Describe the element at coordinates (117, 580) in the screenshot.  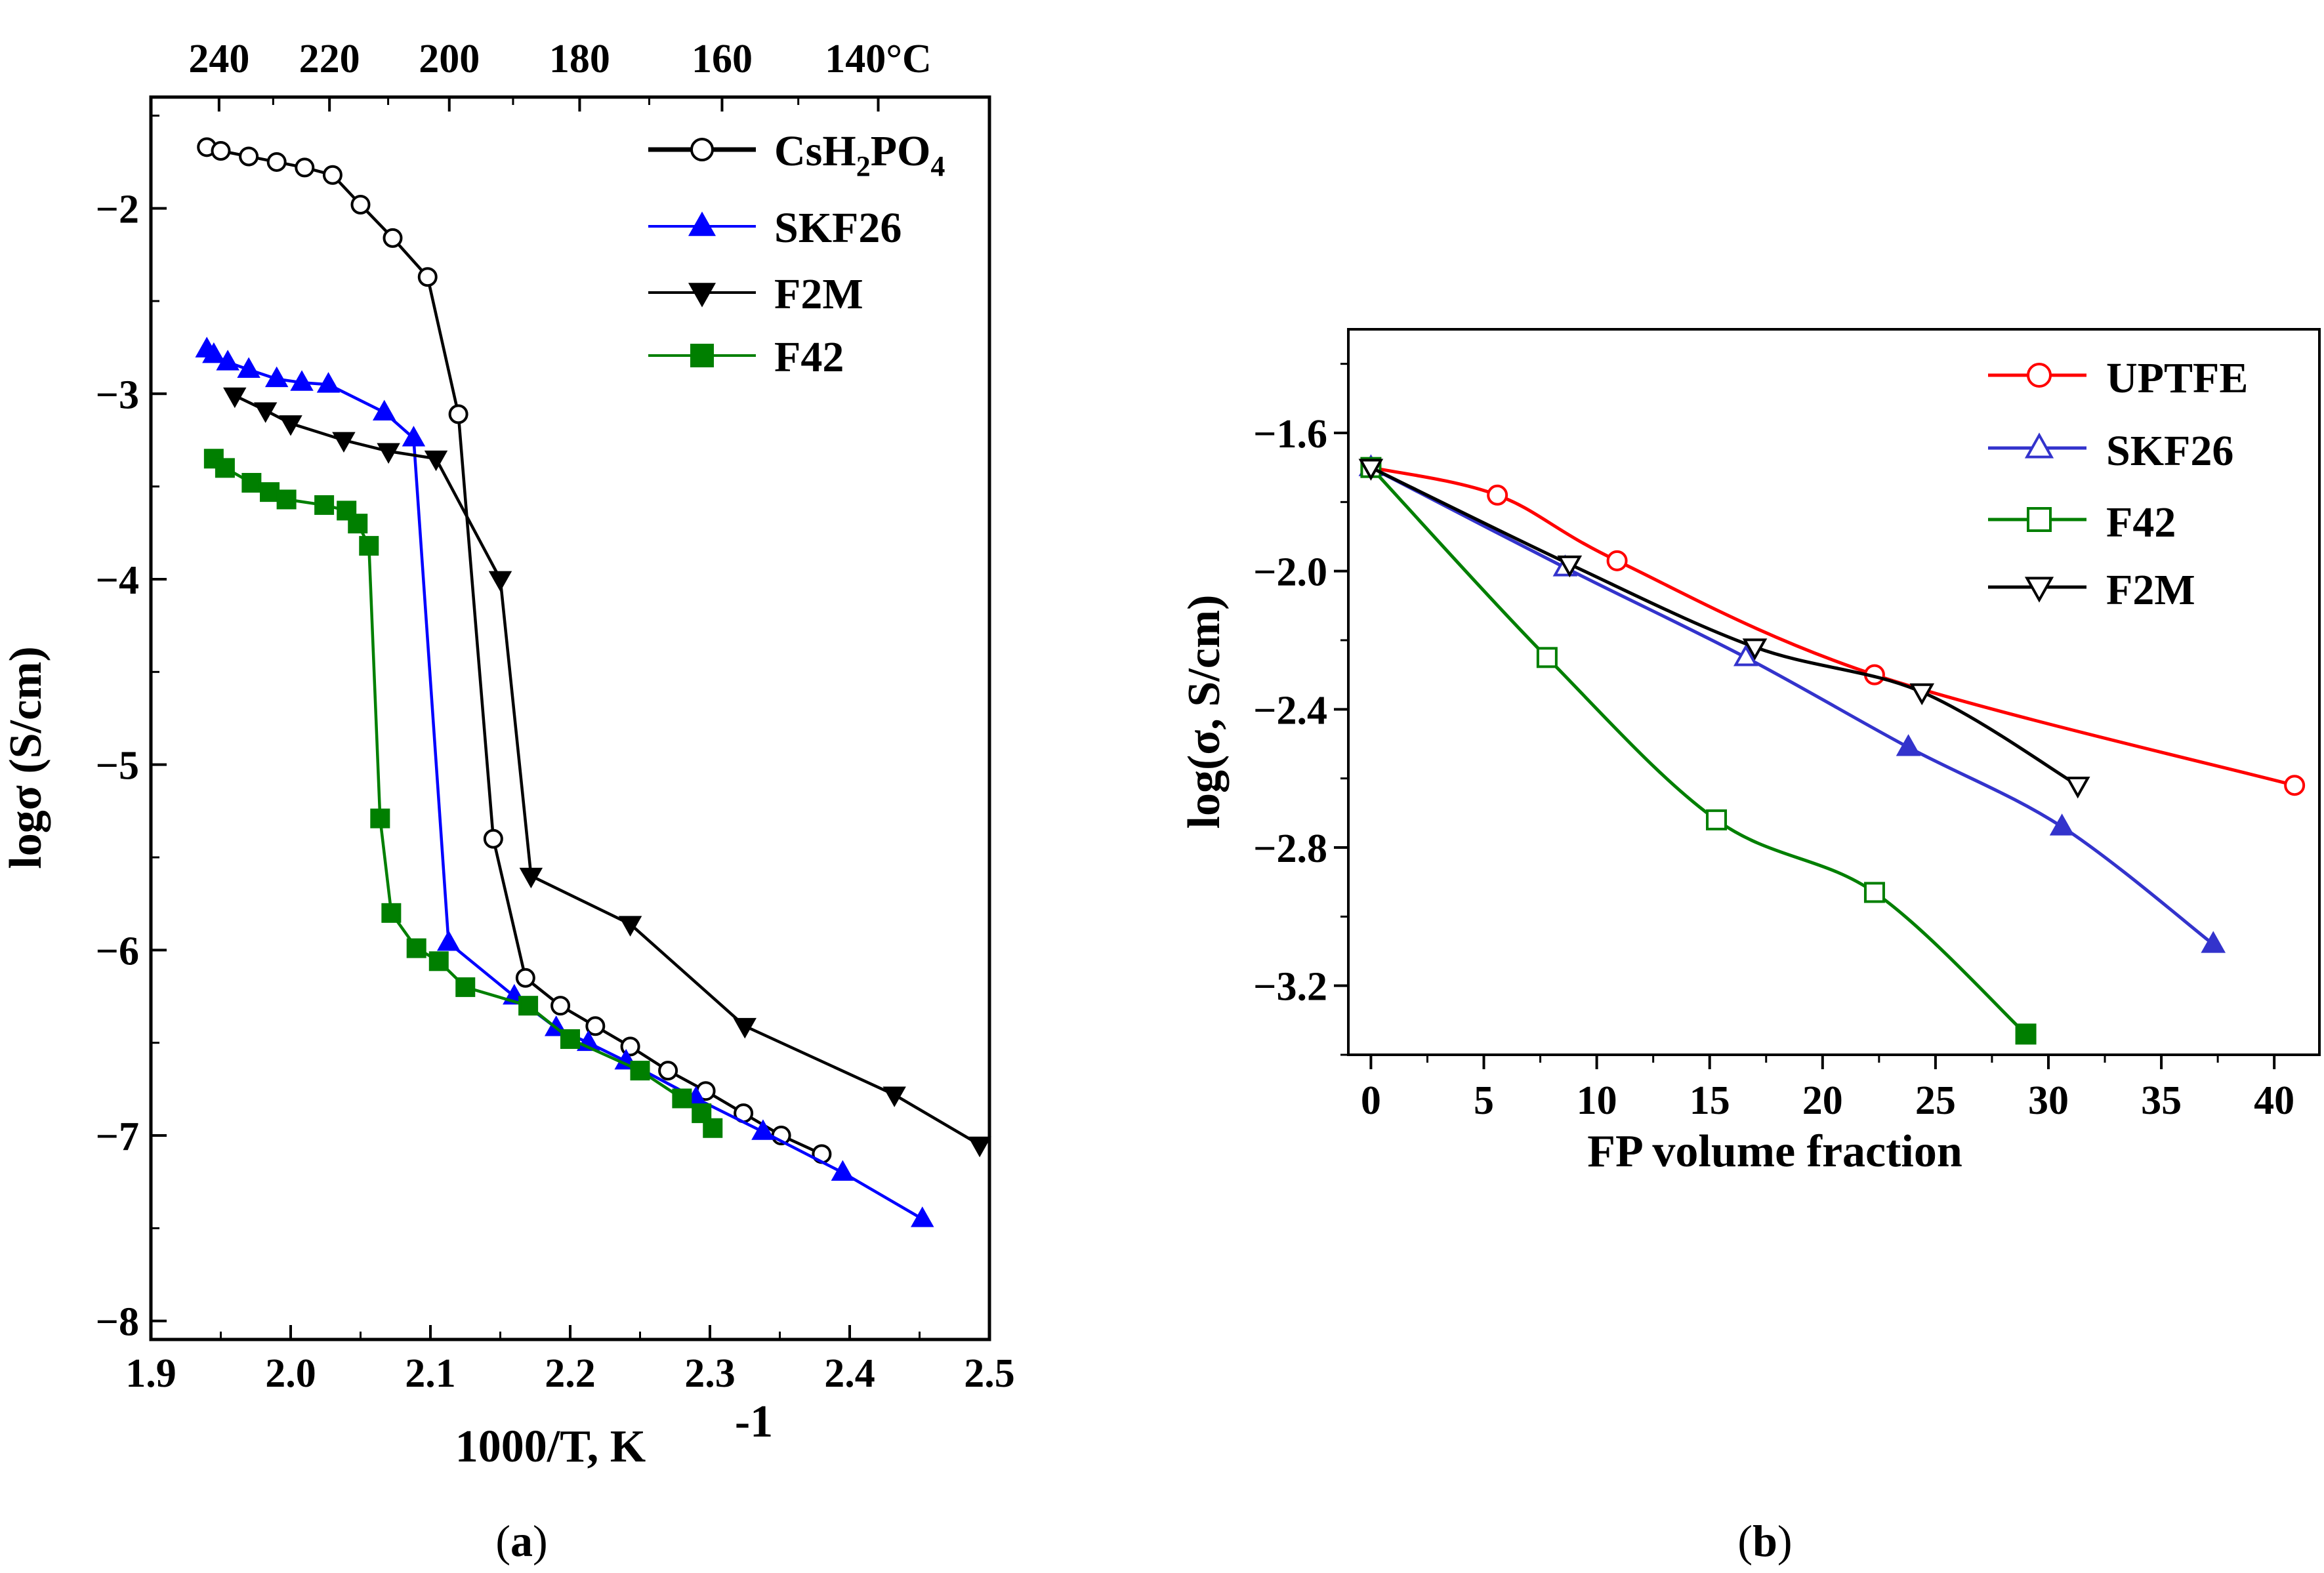
I see `y-tick-label-a: −4` at that location.